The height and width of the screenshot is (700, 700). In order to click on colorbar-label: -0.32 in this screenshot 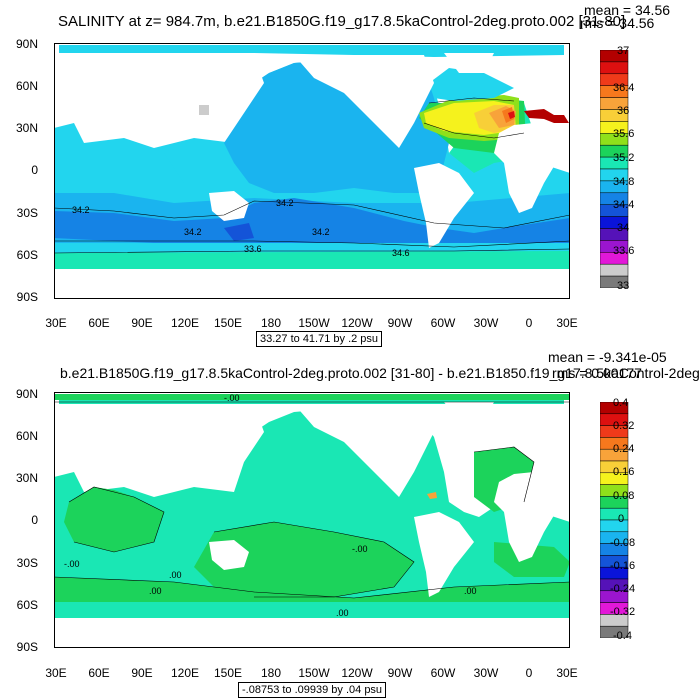, I will do `click(623, 612)`.